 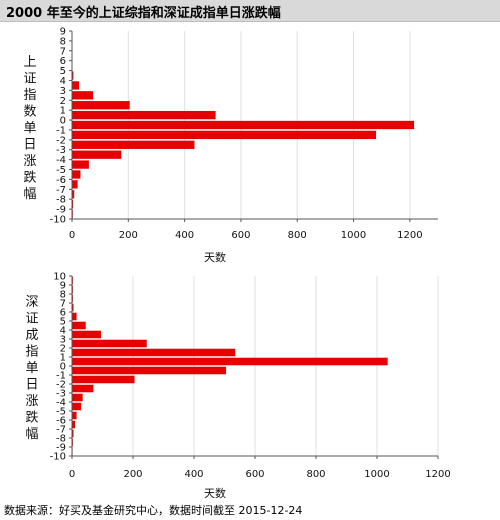 I want to click on y-tick-label: 10, so click(x=59, y=277).